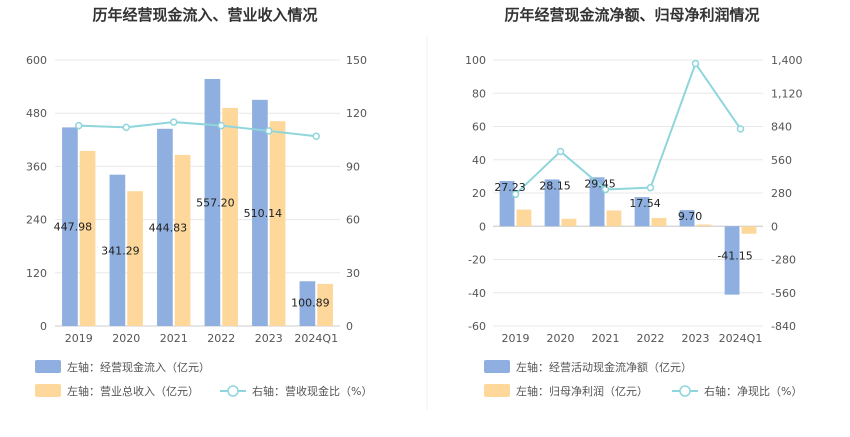  I want to click on left-axis-tick-label: 600, so click(36, 60).